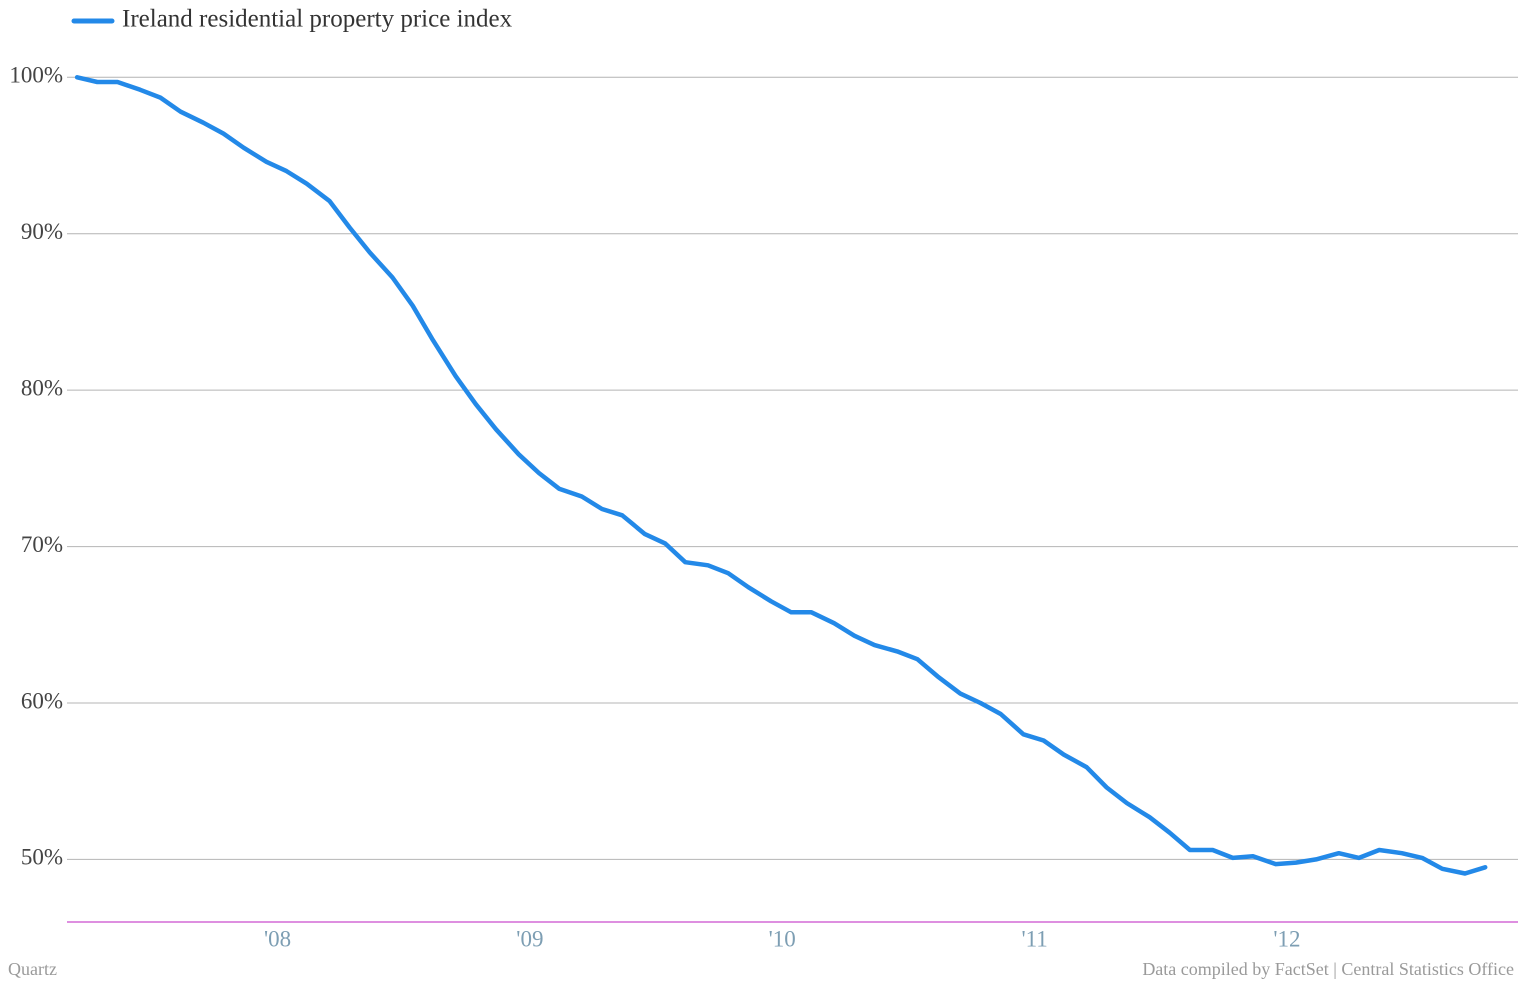  What do you see at coordinates (42, 857) in the screenshot?
I see `y-tick-label: 50%` at bounding box center [42, 857].